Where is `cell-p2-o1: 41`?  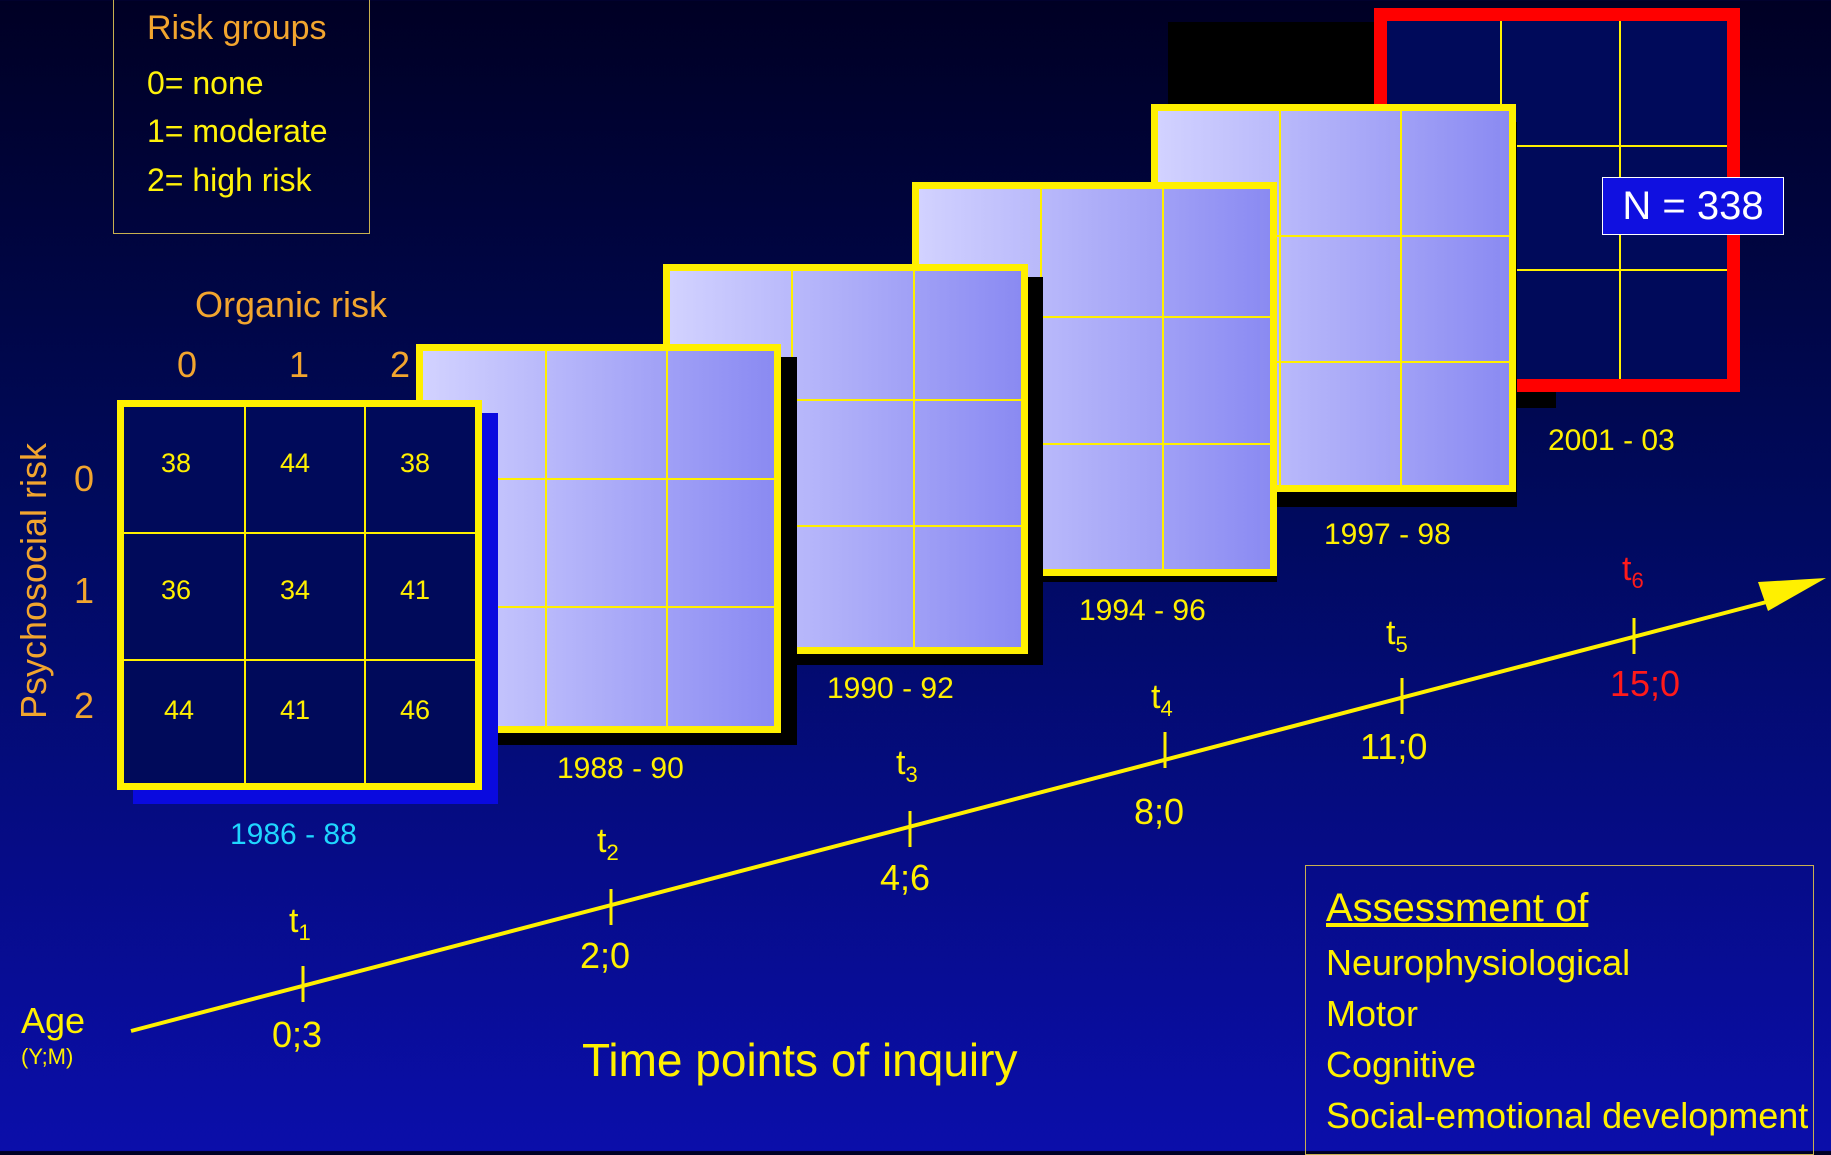
cell-p2-o1: 41 is located at coordinates (295, 710).